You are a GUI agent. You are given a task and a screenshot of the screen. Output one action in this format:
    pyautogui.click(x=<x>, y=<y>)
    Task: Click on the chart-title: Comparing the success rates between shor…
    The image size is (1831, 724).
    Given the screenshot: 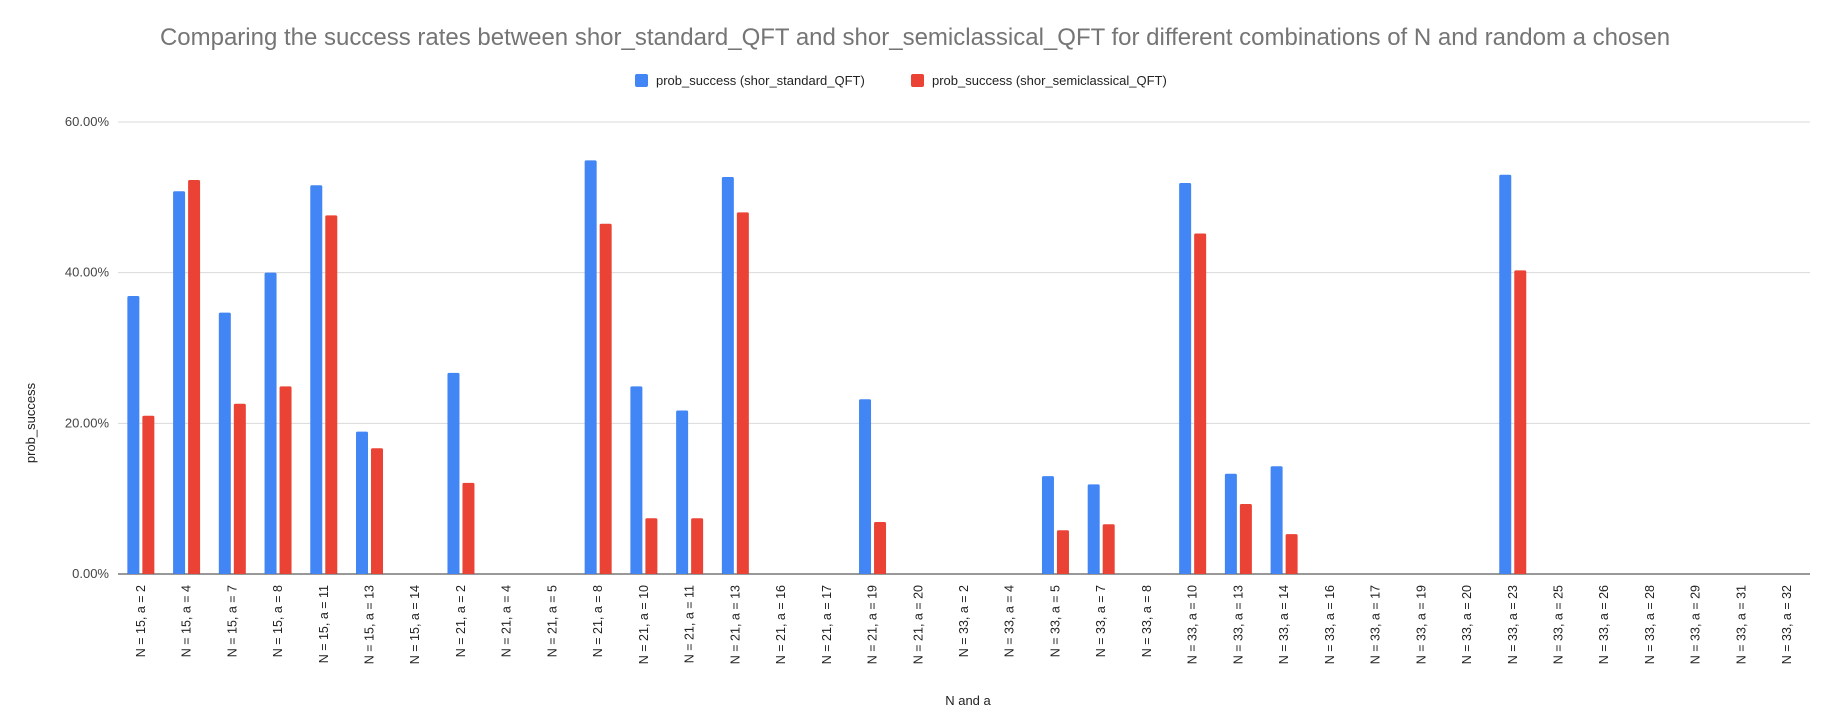 What is the action you would take?
    pyautogui.click(x=915, y=37)
    